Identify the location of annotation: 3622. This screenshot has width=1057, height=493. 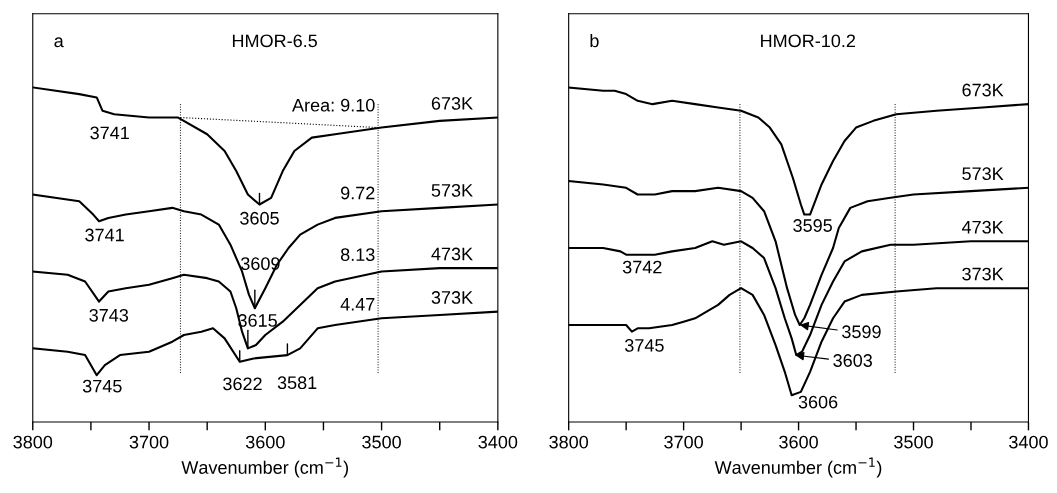
(242, 384).